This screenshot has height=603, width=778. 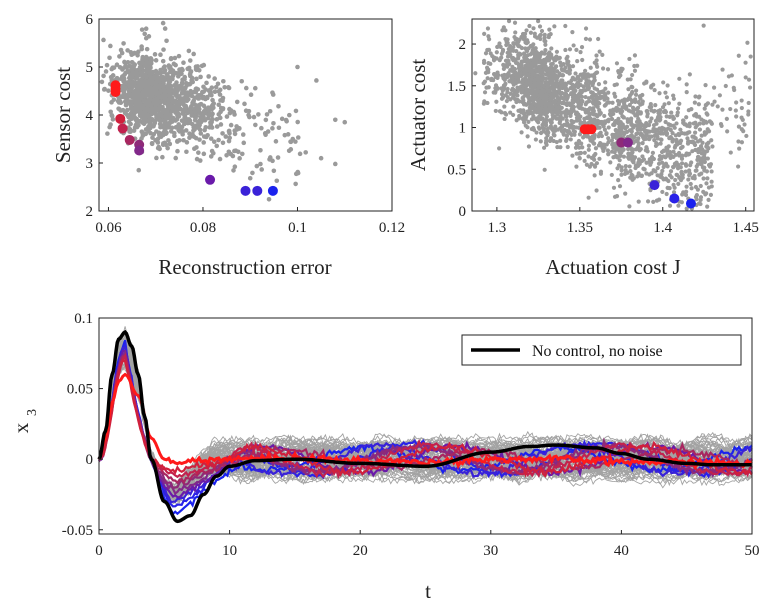 I want to click on p3-ylabel-main: x, so click(x=21, y=427).